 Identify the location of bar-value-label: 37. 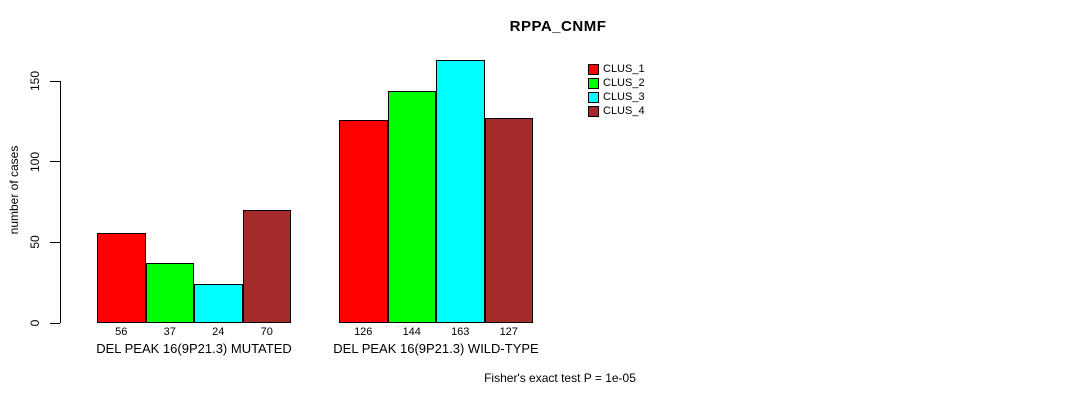
(169, 332).